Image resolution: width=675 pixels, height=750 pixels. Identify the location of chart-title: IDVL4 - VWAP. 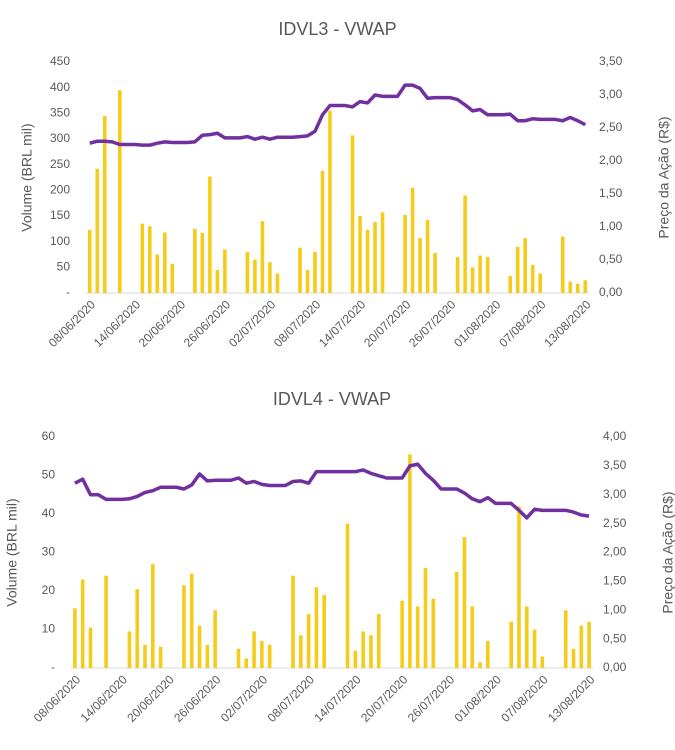
(332, 399).